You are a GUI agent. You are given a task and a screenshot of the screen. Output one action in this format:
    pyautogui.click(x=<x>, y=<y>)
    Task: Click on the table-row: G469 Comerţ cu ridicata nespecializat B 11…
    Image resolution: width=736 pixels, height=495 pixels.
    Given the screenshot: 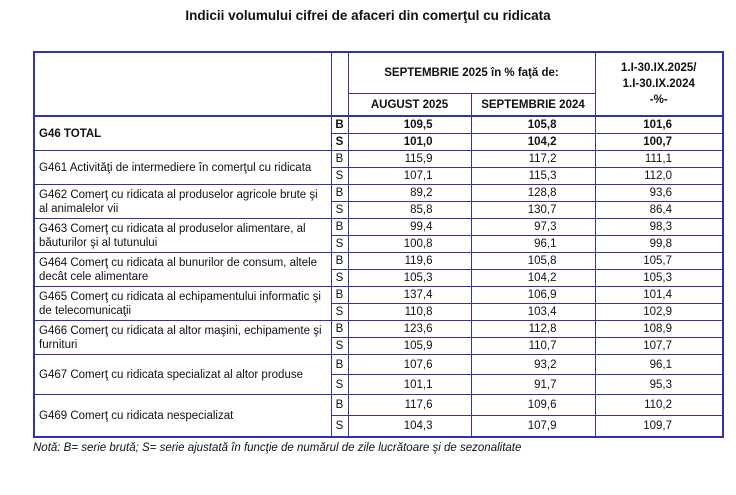 What is the action you would take?
    pyautogui.click(x=378, y=416)
    